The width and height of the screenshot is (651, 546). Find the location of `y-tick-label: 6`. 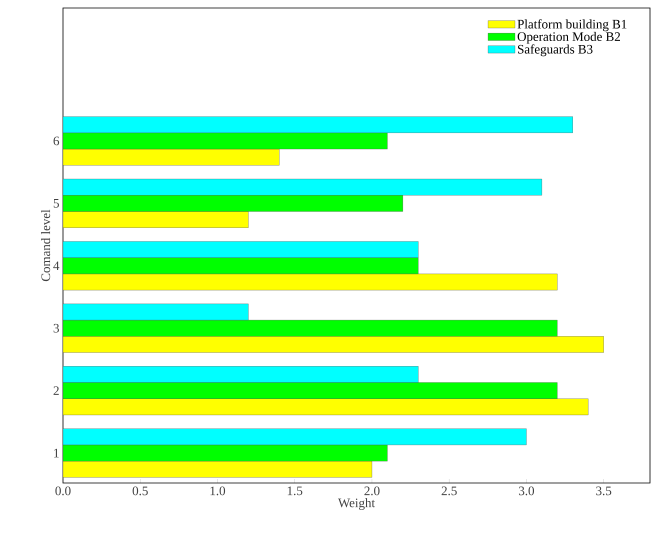

y-tick-label: 6 is located at coordinates (57, 141).